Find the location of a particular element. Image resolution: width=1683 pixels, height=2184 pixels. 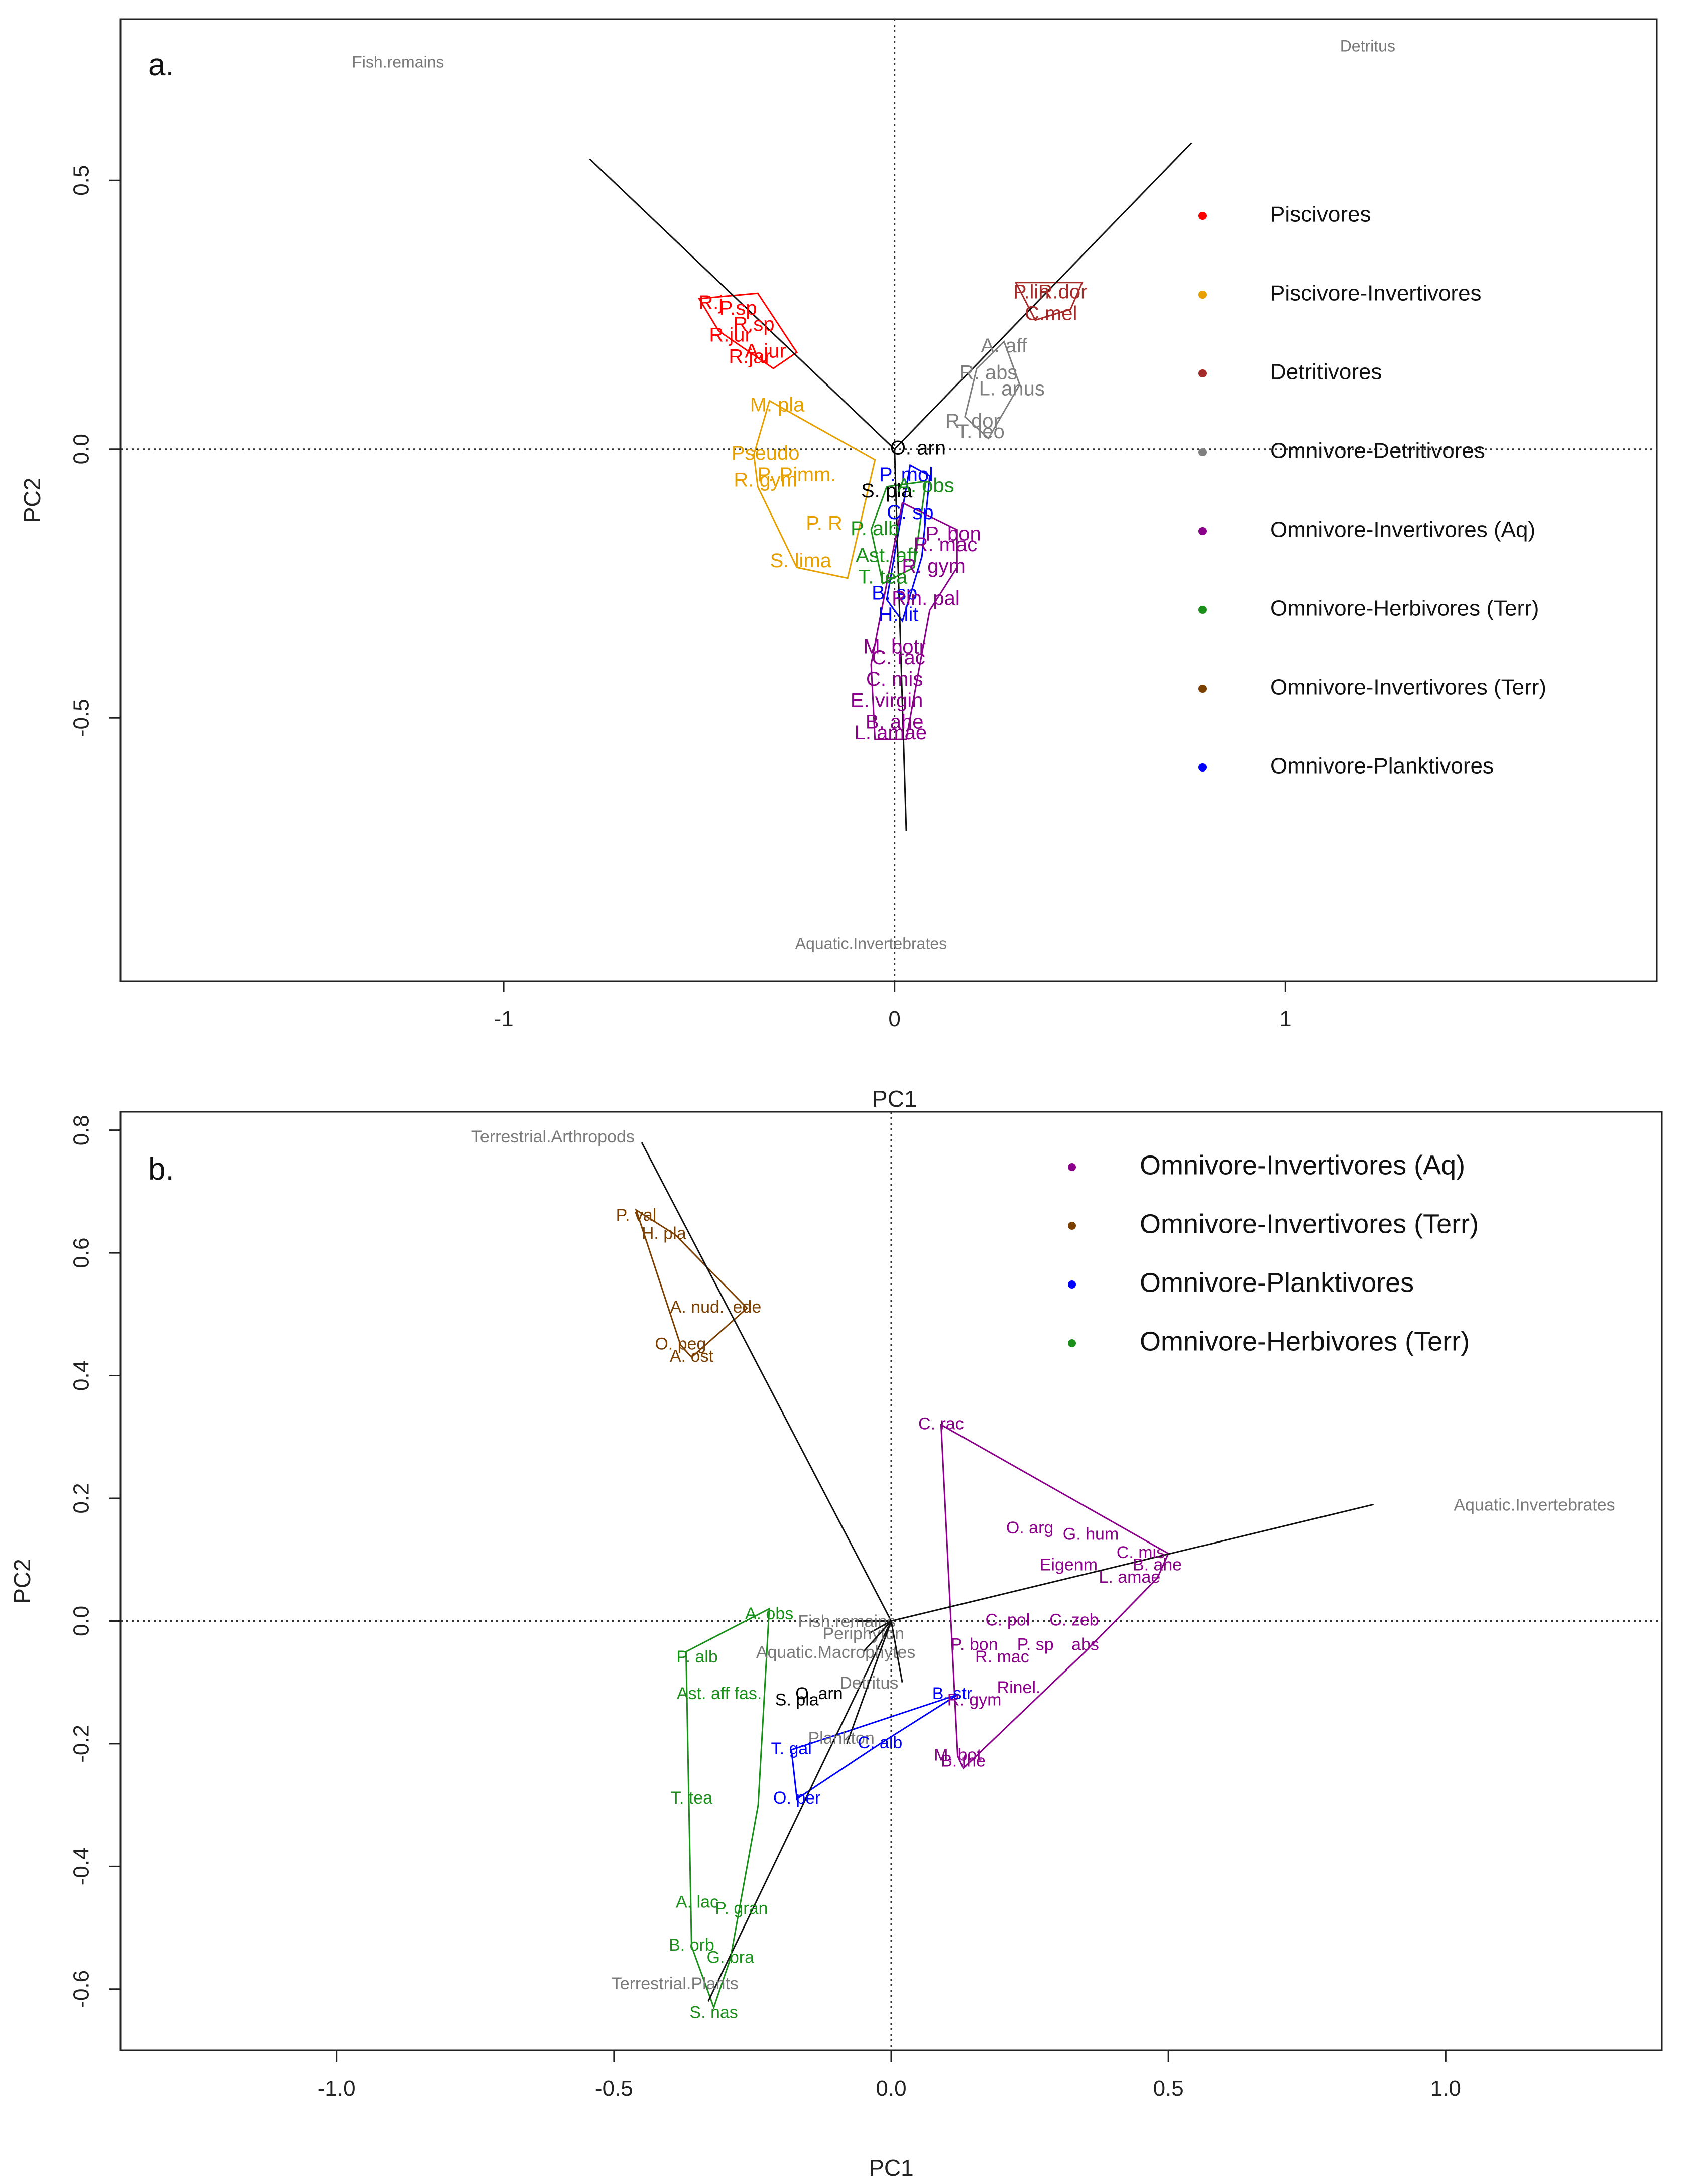

species-point-label: L. amae is located at coordinates (1129, 1577).